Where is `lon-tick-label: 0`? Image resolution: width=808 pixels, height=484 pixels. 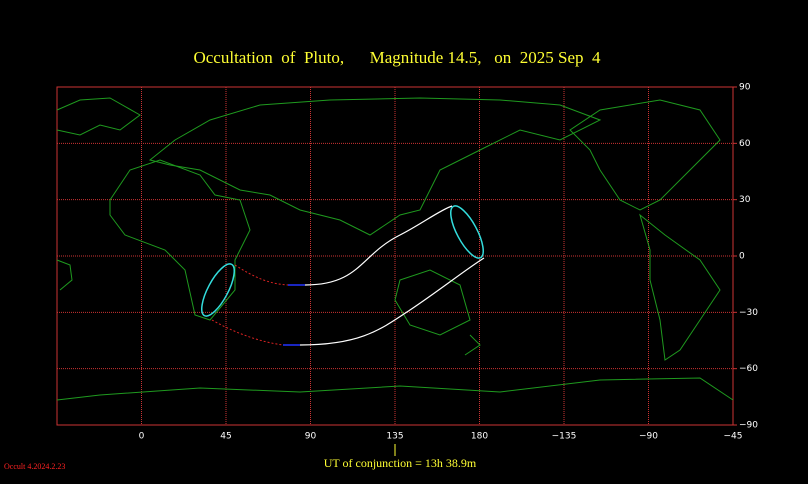 lon-tick-label: 0 is located at coordinates (142, 437).